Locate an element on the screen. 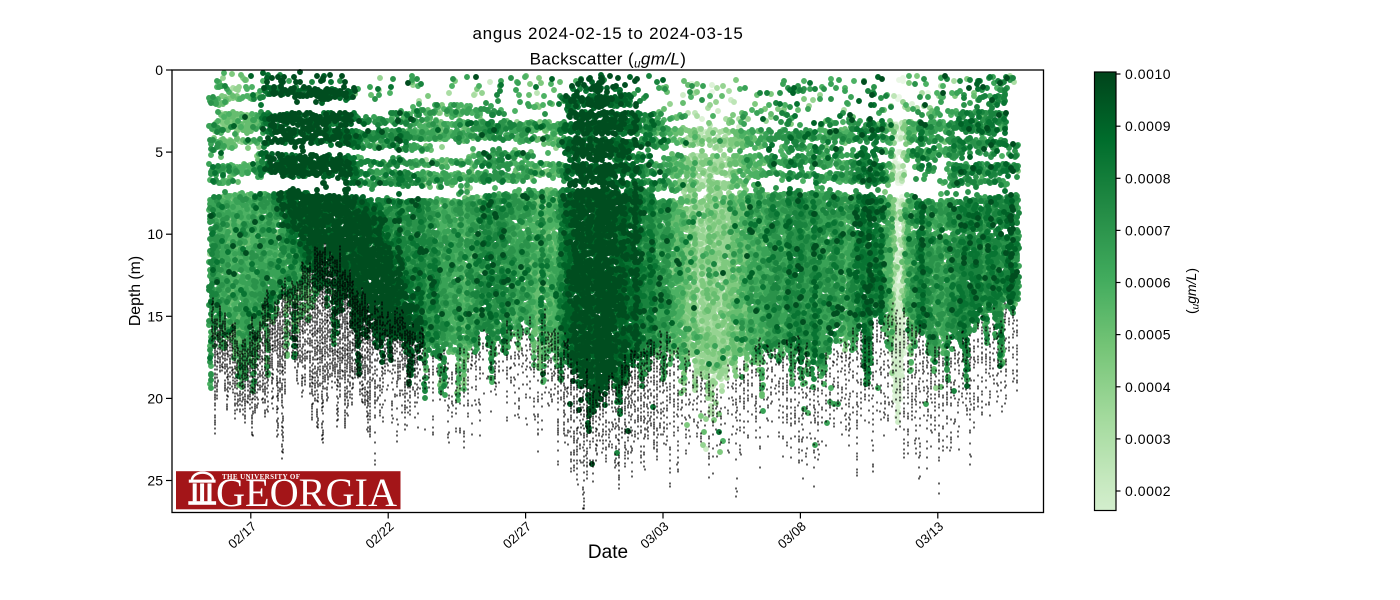 The width and height of the screenshot is (1400, 600). svg-text: 15 is located at coordinates (155, 316).